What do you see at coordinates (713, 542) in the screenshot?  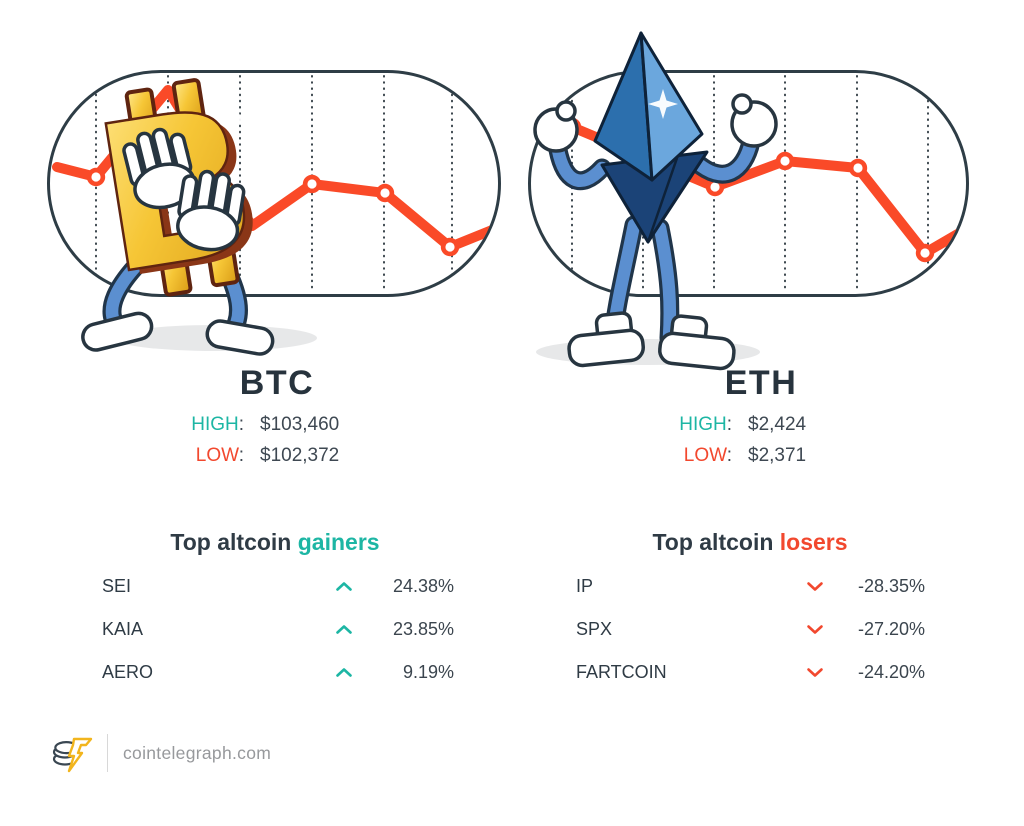 I see `losers-heading-plain: Top altcoin` at bounding box center [713, 542].